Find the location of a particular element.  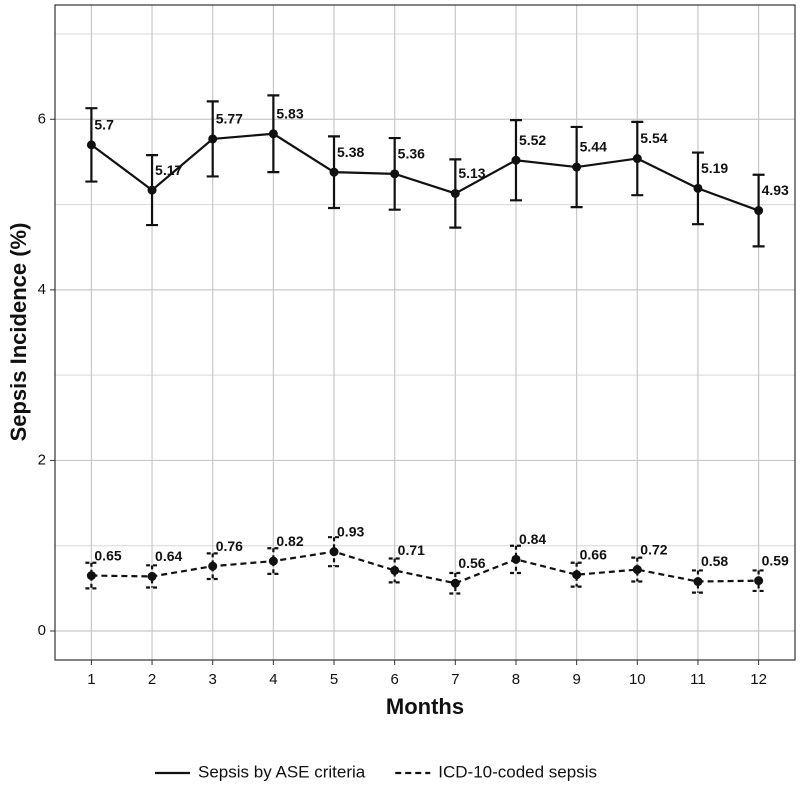

y-axis-label: Sepsis Incidence (%) is located at coordinates (18, 332).